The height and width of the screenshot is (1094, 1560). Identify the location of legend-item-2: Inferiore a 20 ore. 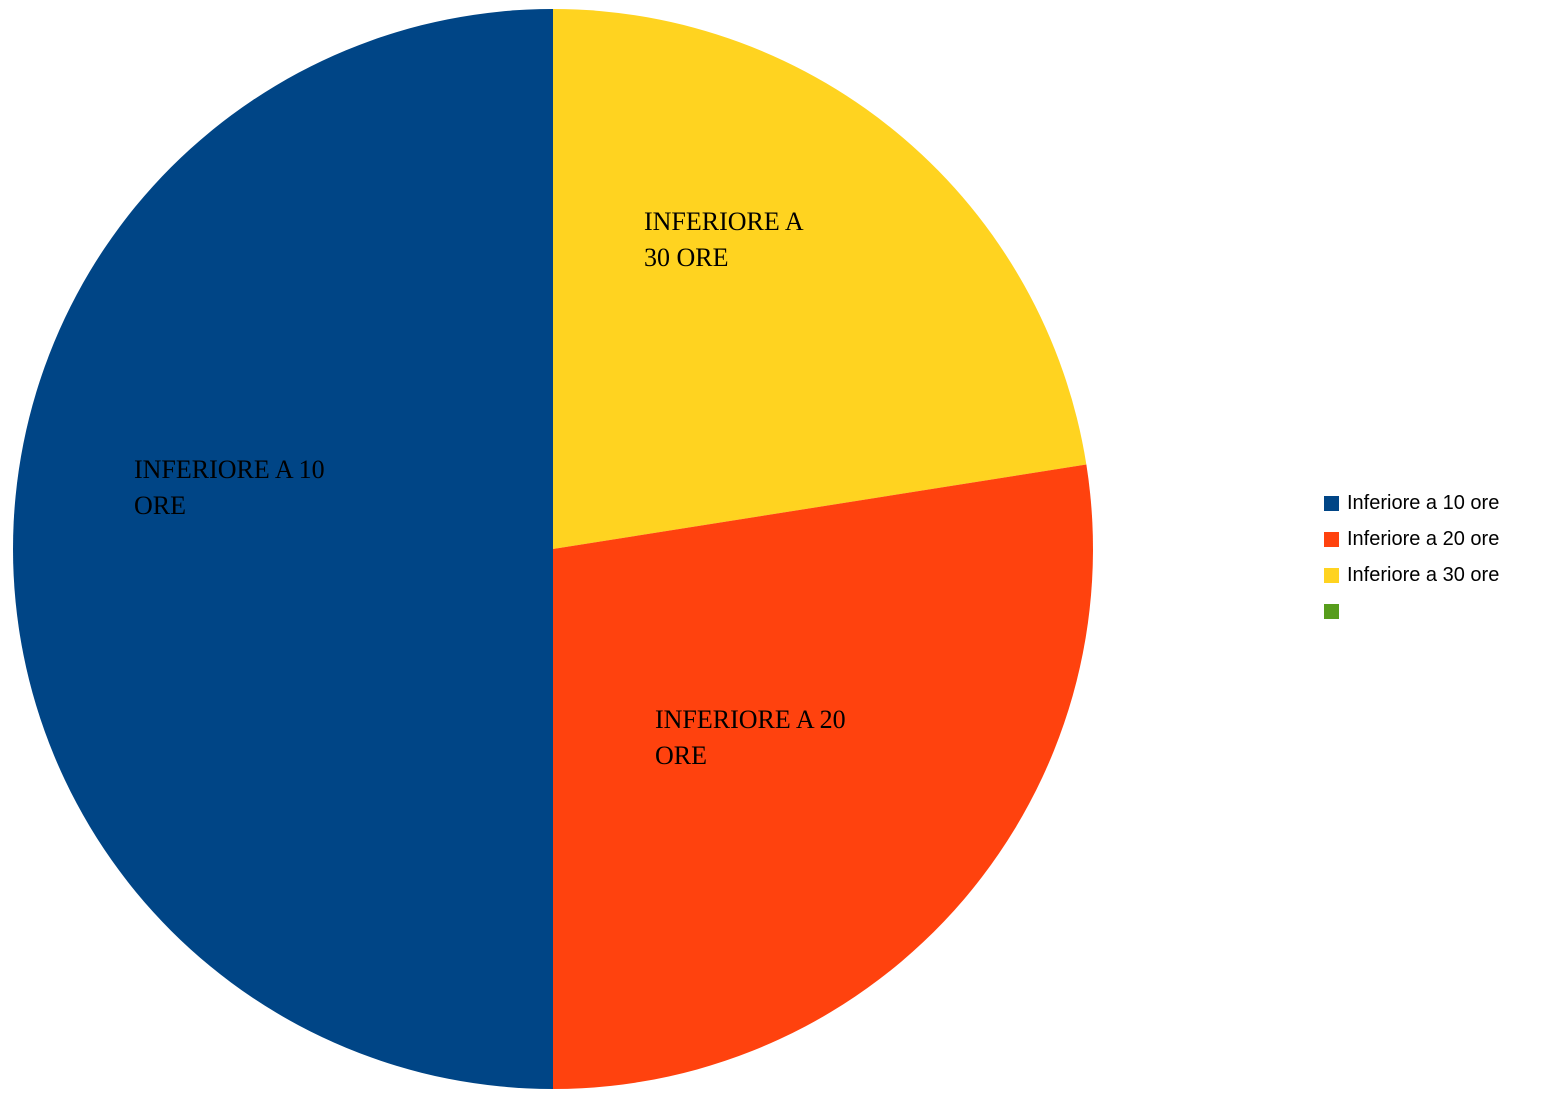
(1439, 539).